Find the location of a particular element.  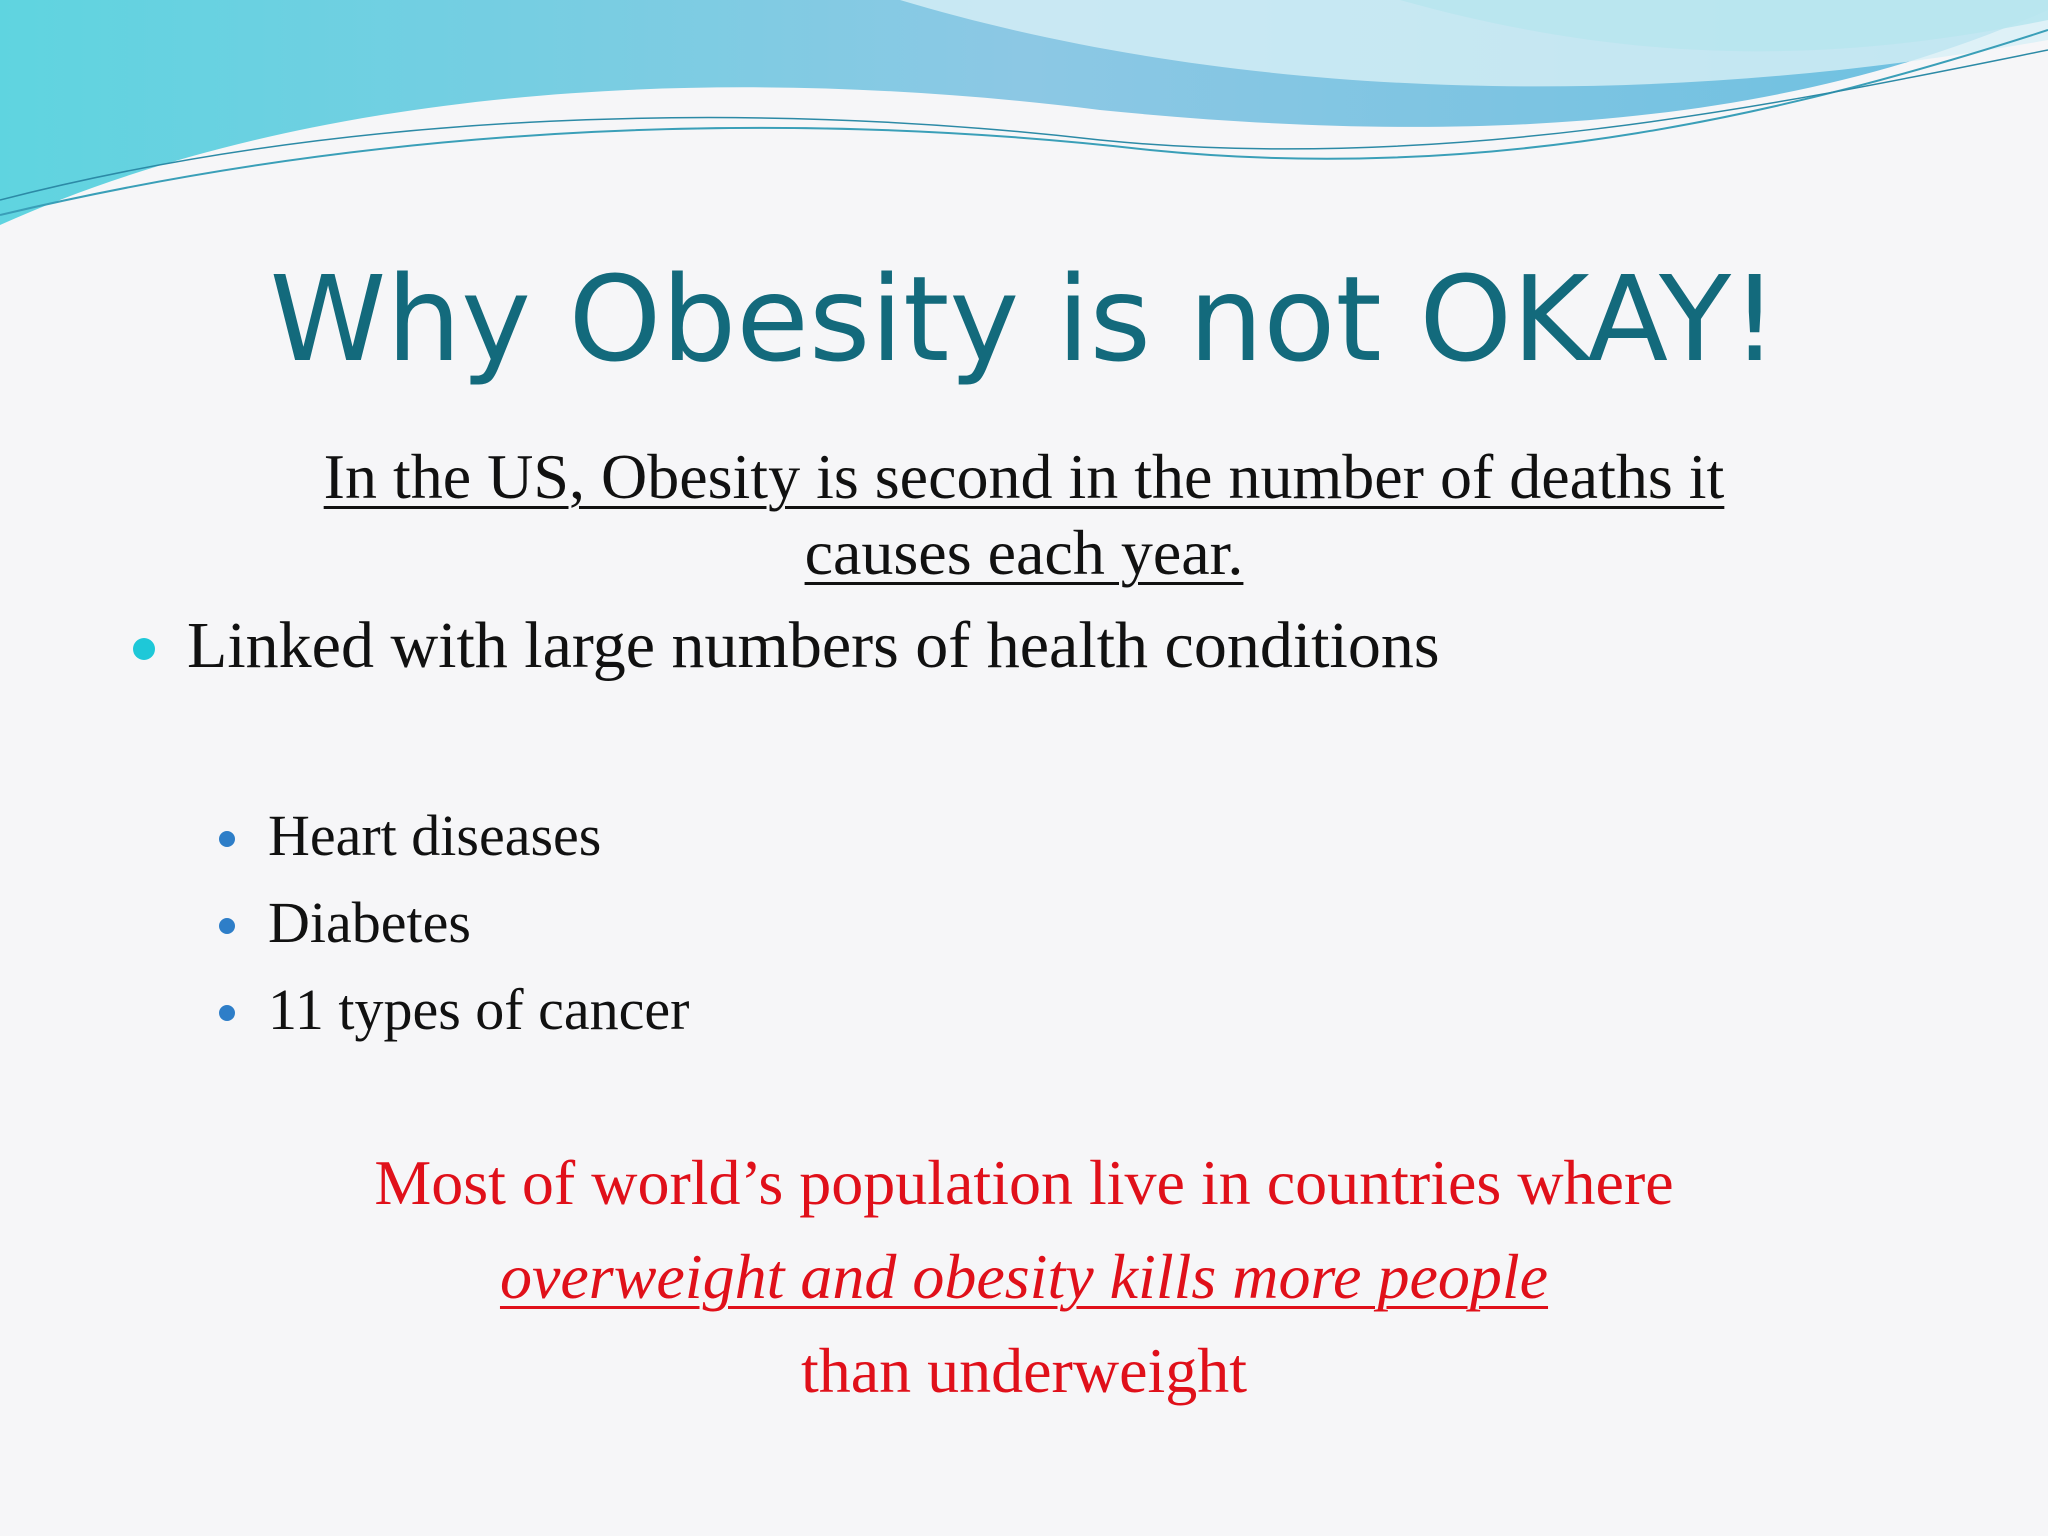

sub-bullet-text: Diabetes is located at coordinates (369, 922).